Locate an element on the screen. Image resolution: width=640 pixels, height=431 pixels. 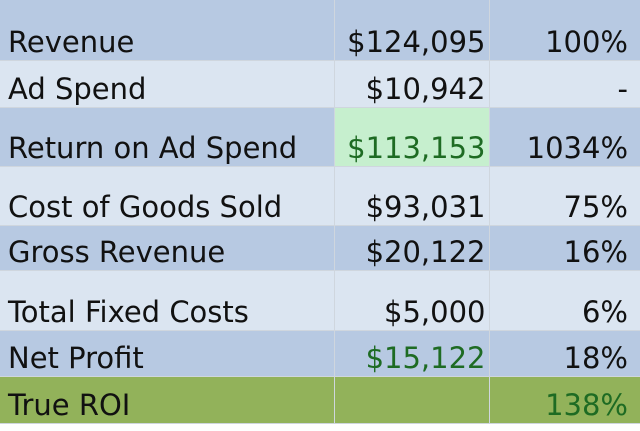
cell-label-ad-spend: Ad Spend is located at coordinates (167, 84).